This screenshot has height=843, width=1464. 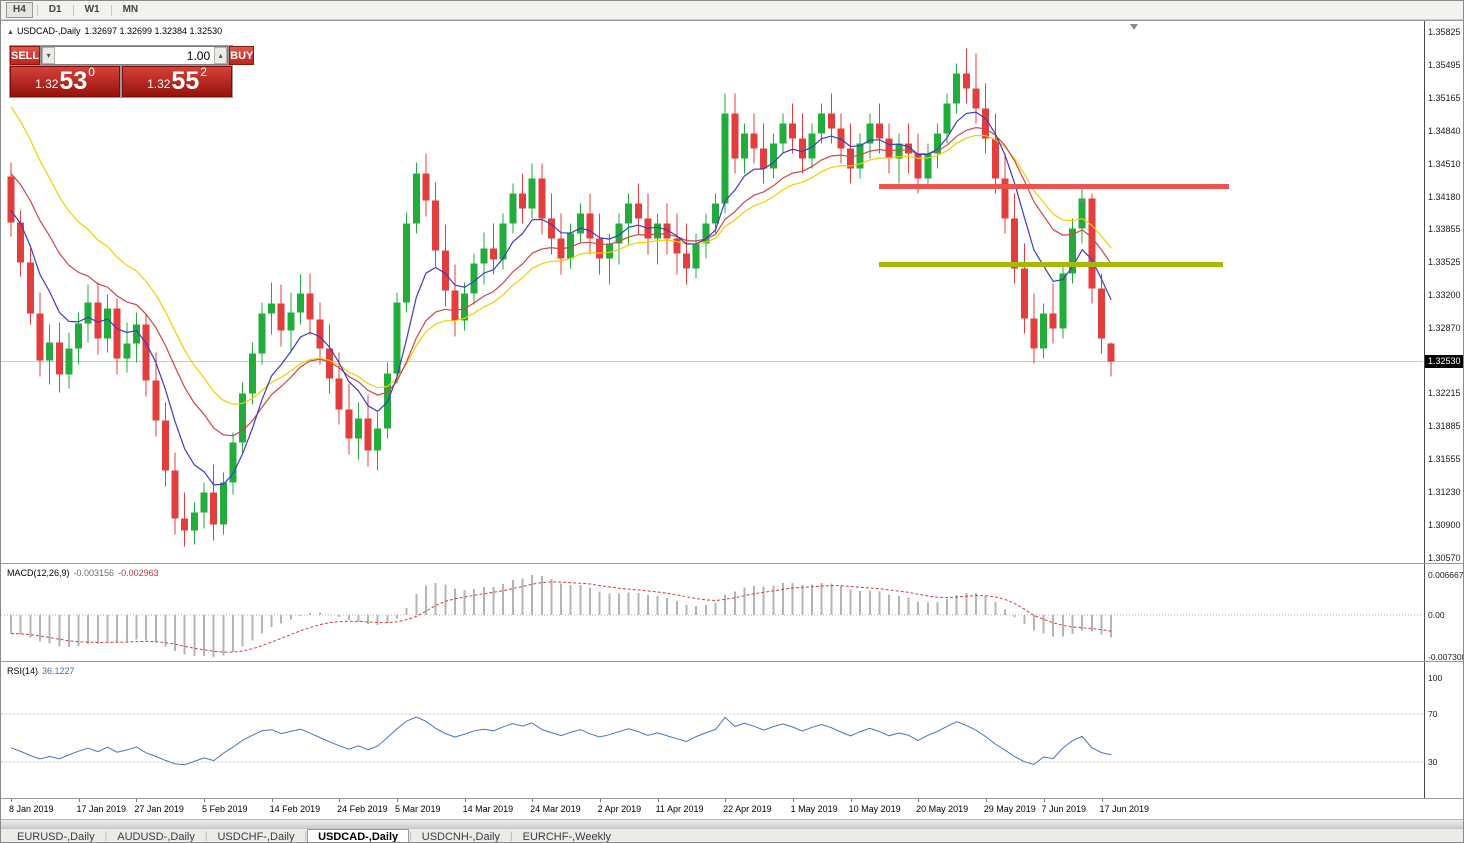 What do you see at coordinates (159, 84) in the screenshot?
I see `buy-price-prefix: 1.32` at bounding box center [159, 84].